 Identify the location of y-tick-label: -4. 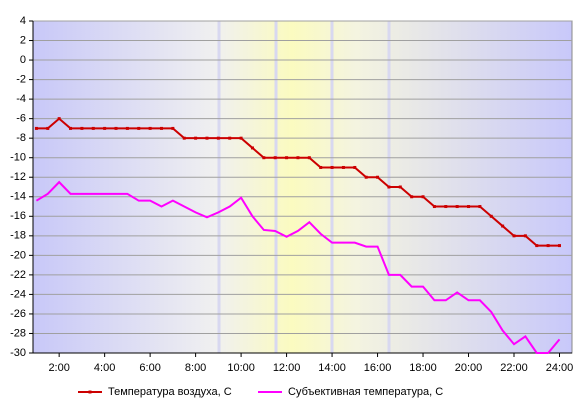
(21, 99).